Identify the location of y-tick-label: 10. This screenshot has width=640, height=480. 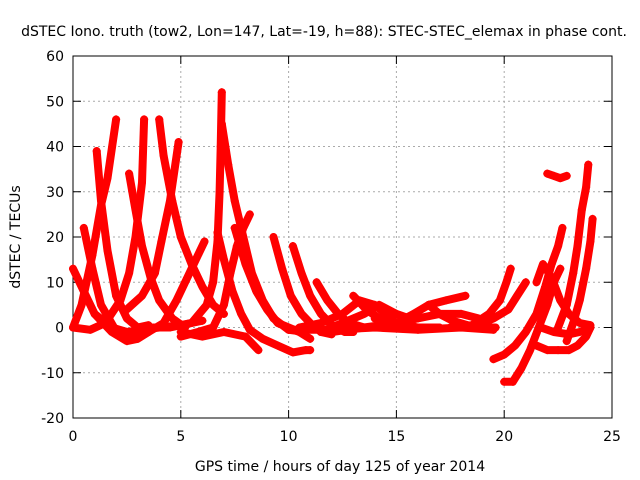
(55, 283).